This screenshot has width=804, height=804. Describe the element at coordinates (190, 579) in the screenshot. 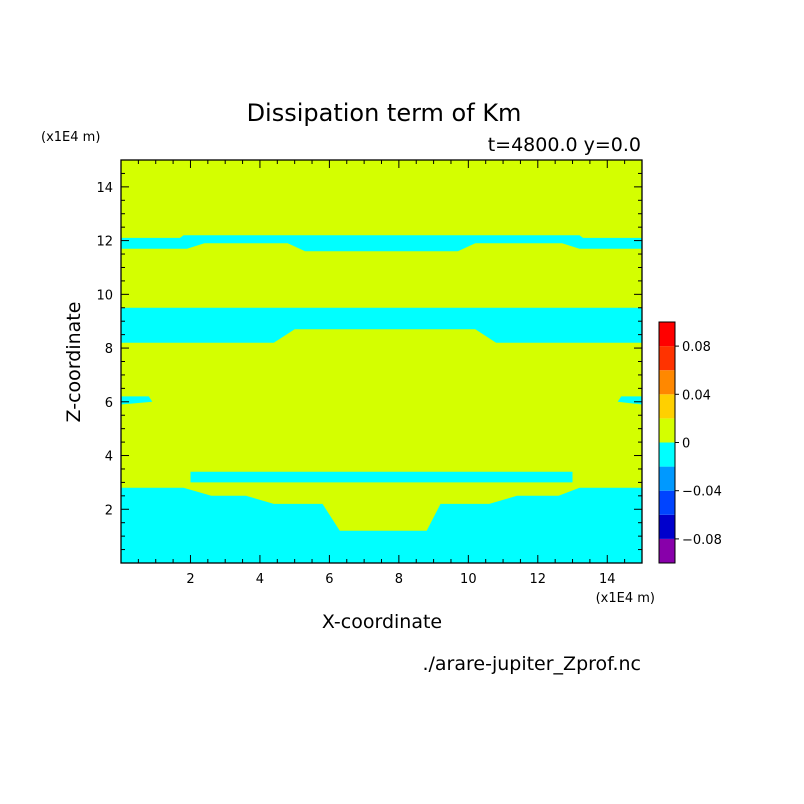

I see `x-tick-label: 2` at that location.